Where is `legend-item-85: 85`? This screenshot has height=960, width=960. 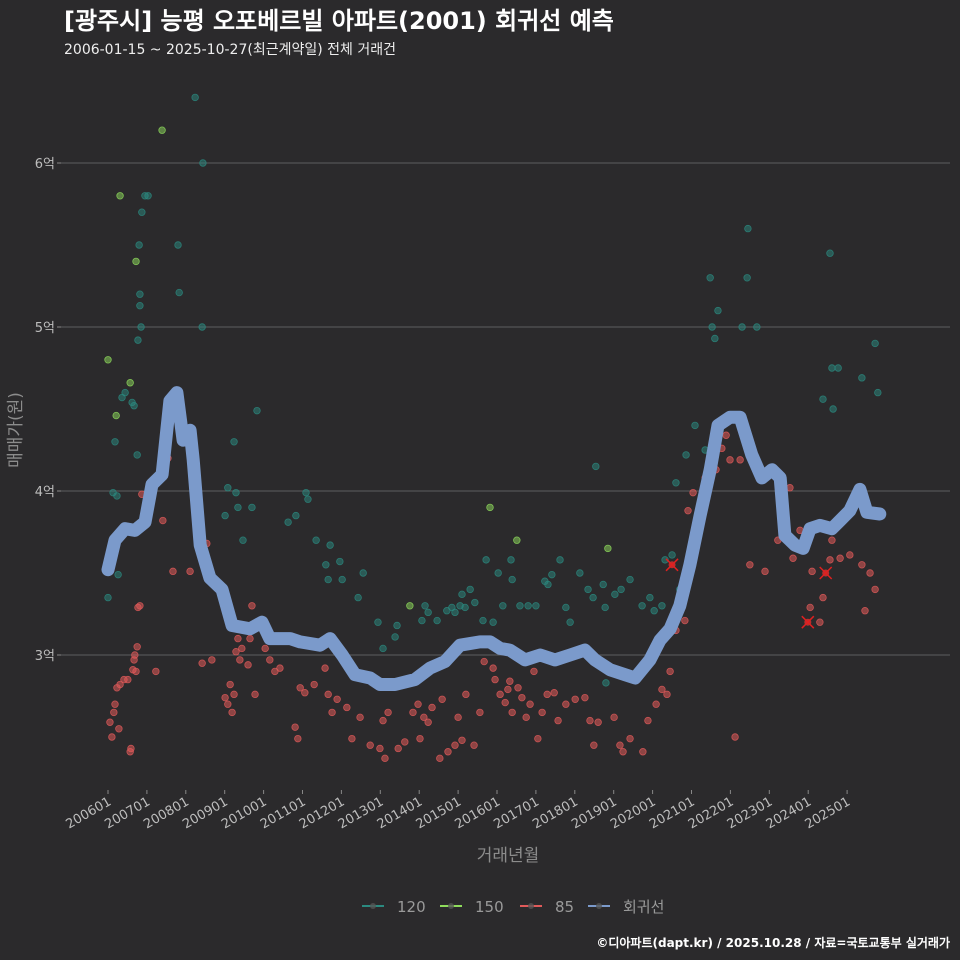
legend-item-85: 85 is located at coordinates (547, 907).